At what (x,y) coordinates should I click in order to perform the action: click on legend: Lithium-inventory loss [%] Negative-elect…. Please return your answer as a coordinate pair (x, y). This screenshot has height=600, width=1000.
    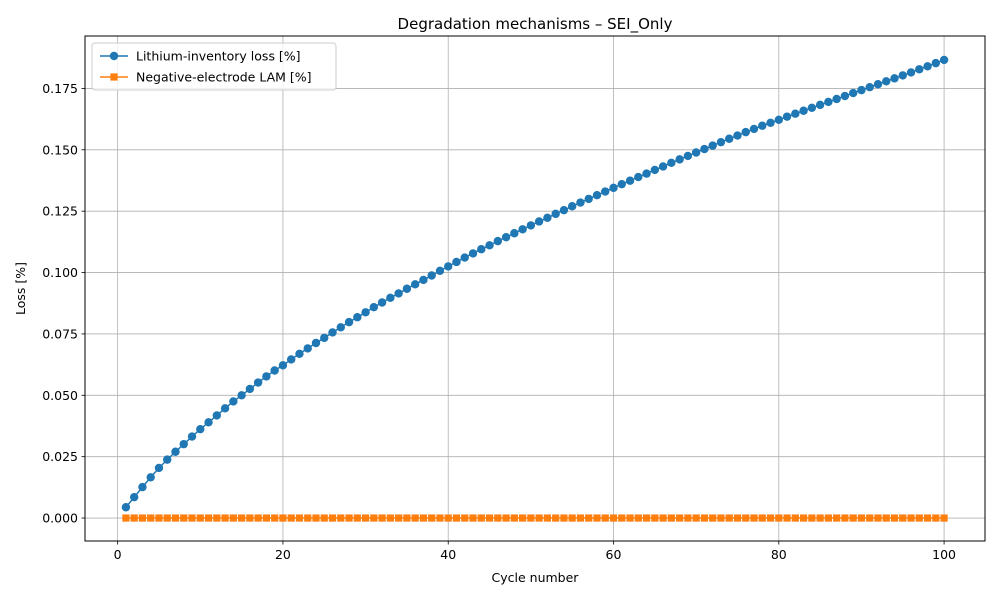
    Looking at the image, I should click on (214, 66).